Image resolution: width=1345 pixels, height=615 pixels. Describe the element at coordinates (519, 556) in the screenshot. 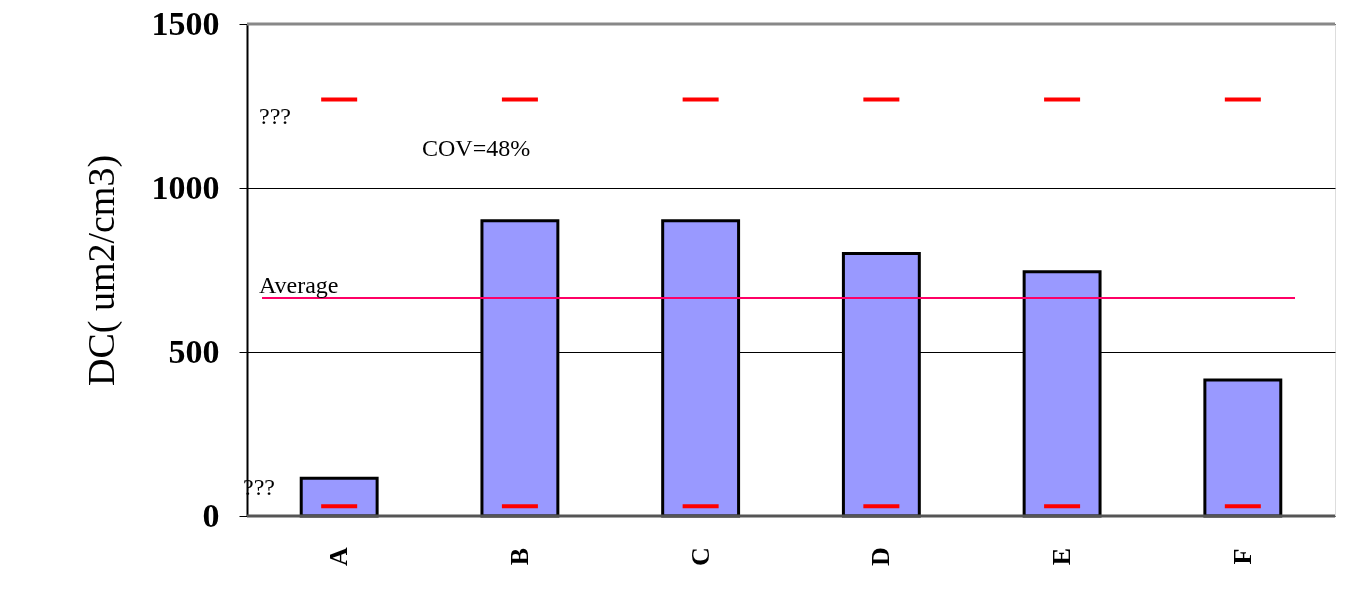

I see `x-tick-label: B` at that location.